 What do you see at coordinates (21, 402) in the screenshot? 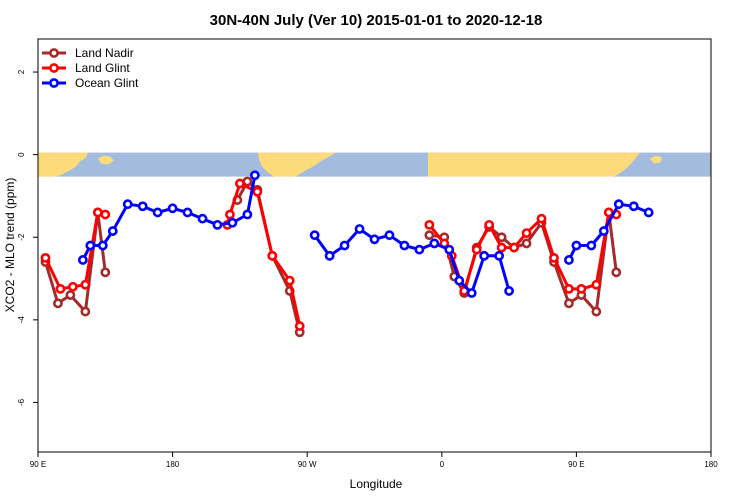
I see `y-tick-label: -6` at bounding box center [21, 402].